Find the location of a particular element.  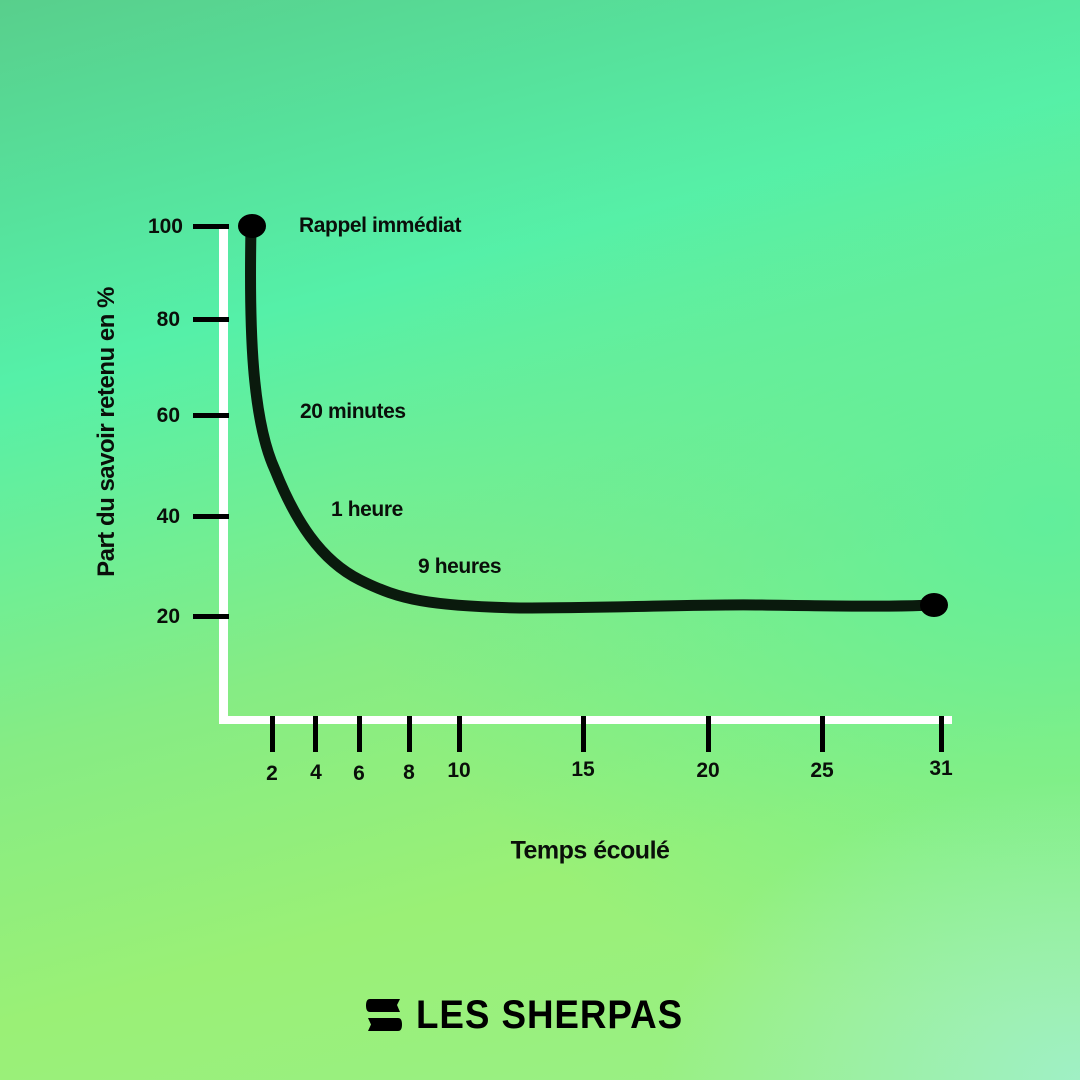

x-tick-label: 31 is located at coordinates (941, 768).